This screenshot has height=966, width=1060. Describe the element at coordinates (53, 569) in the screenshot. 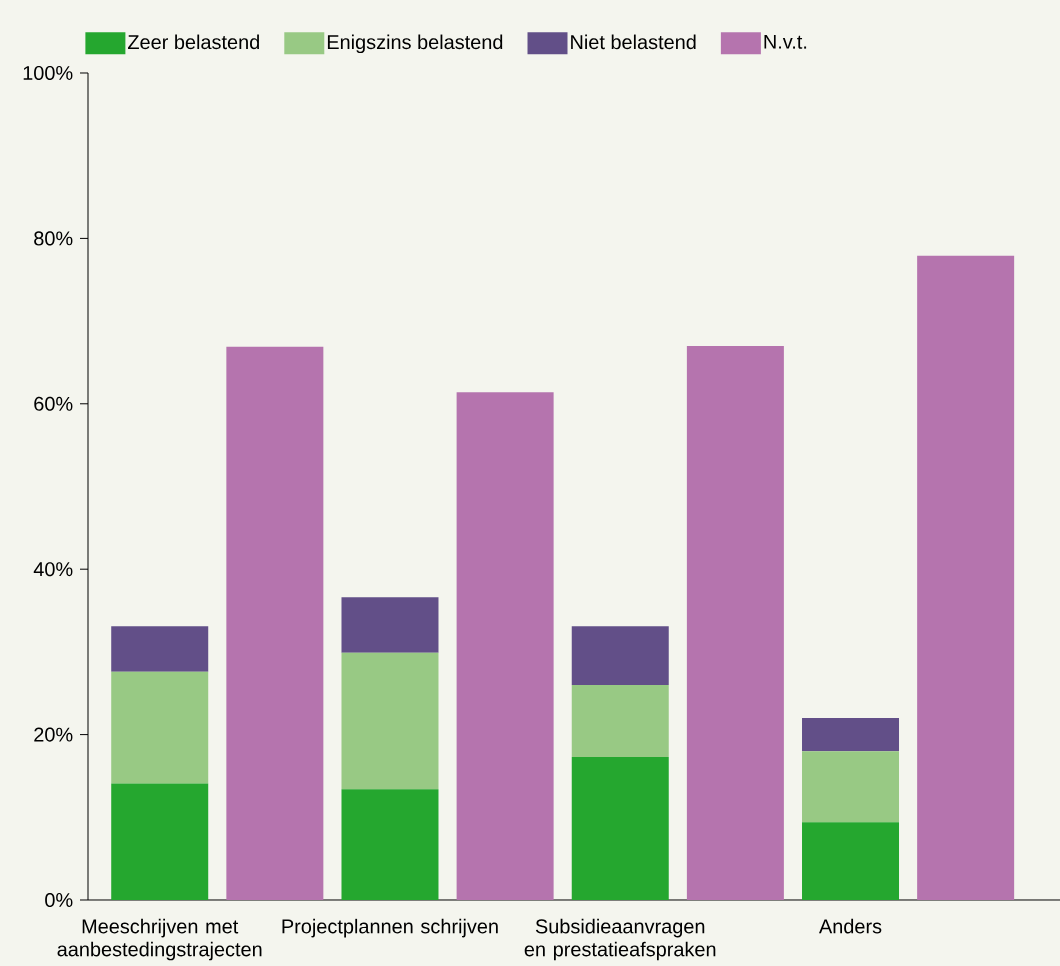

I see `y-tick-label: 40%` at that location.